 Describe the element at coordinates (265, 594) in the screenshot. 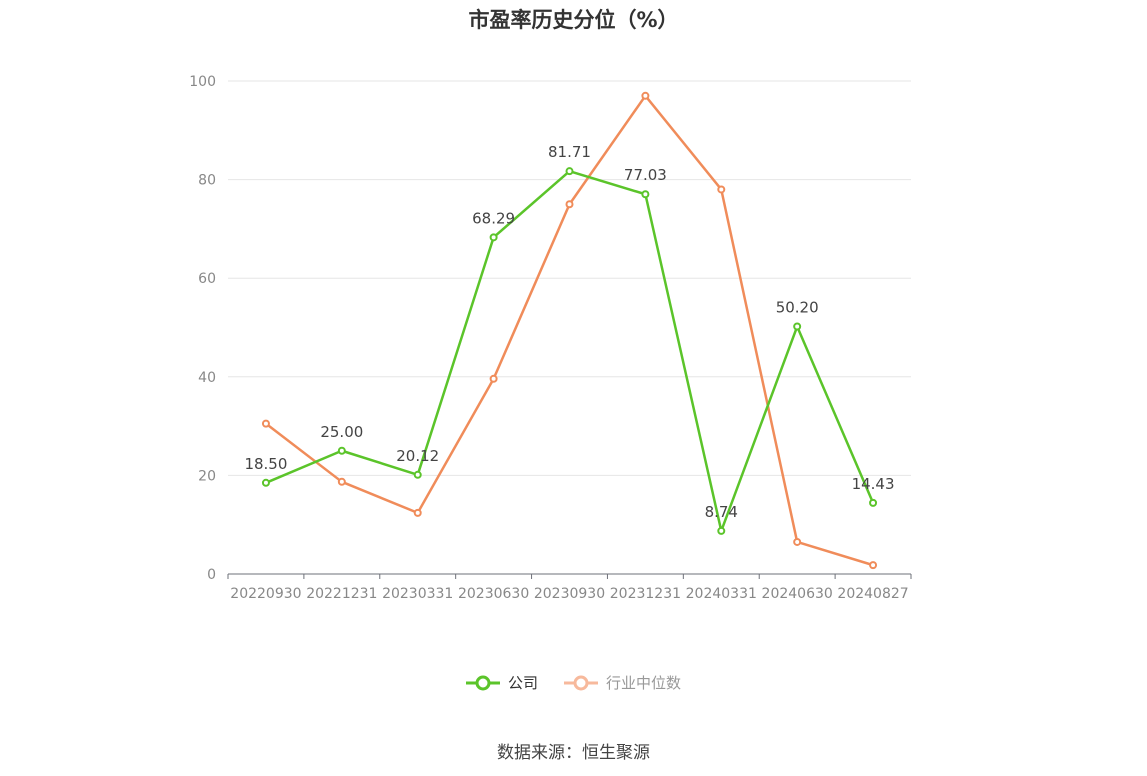

I see `x-tick-label: 20220930` at that location.